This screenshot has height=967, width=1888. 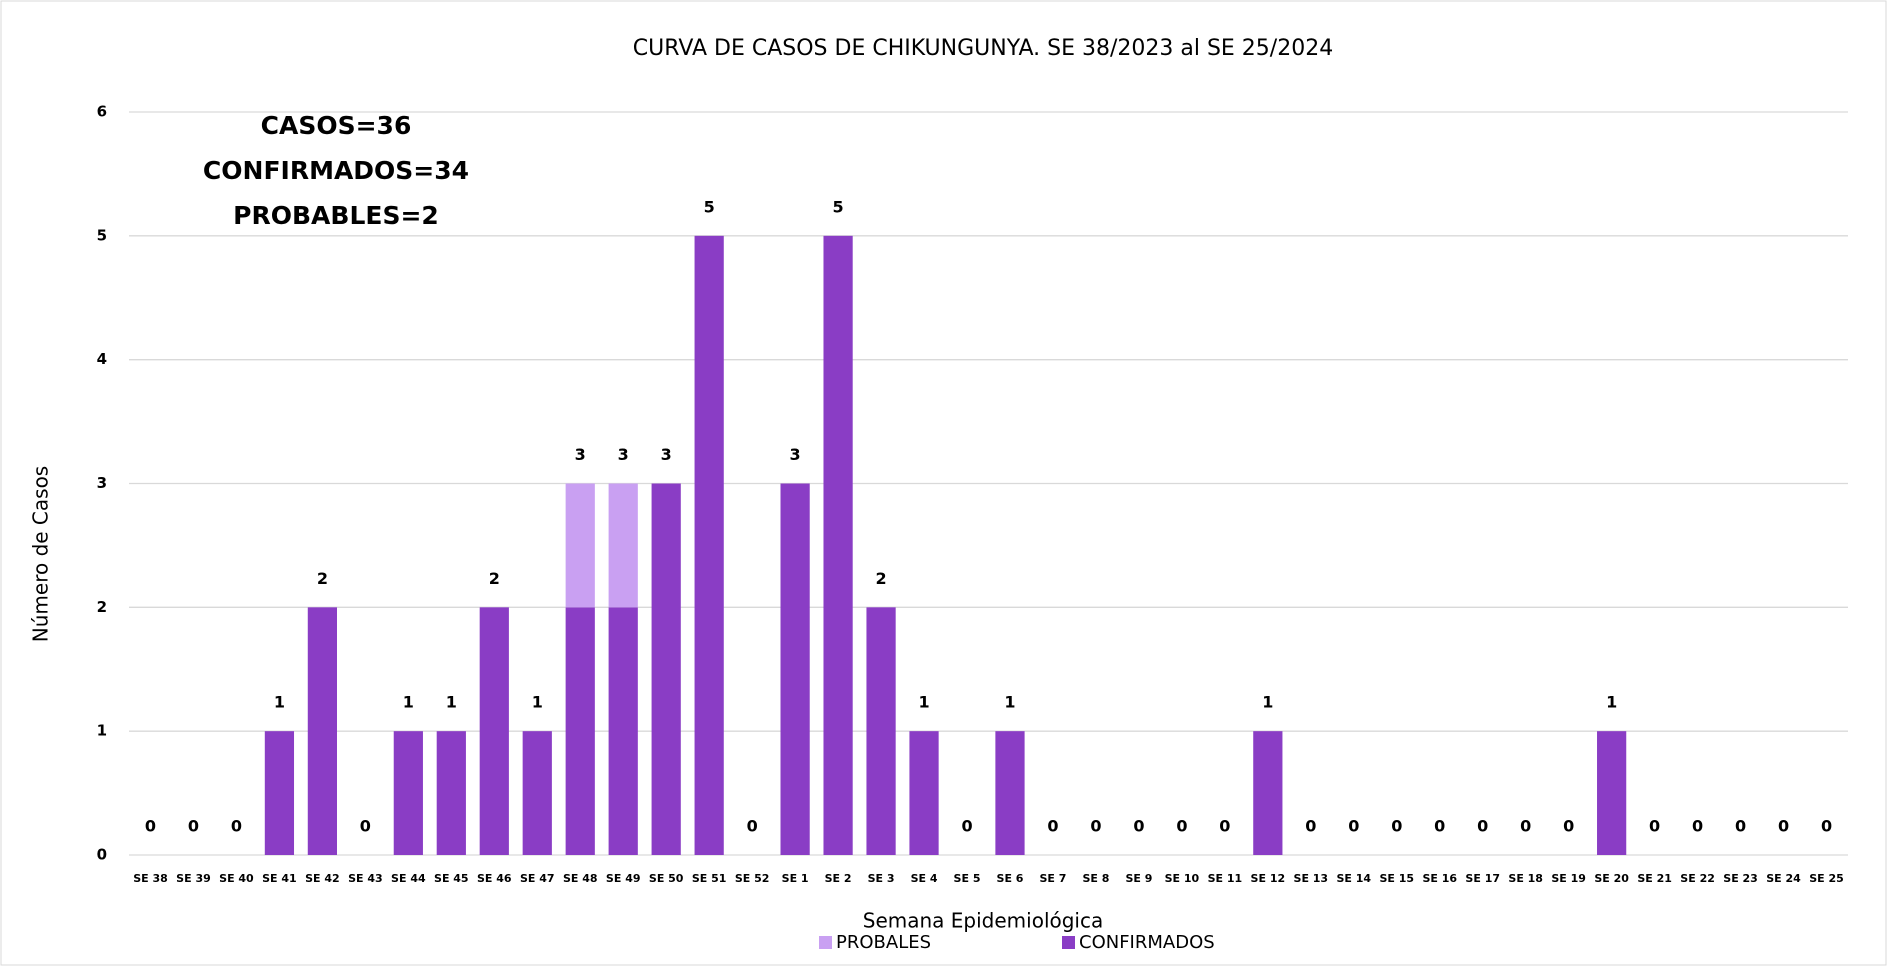 I want to click on y-tick-label: 5, so click(x=102, y=235).